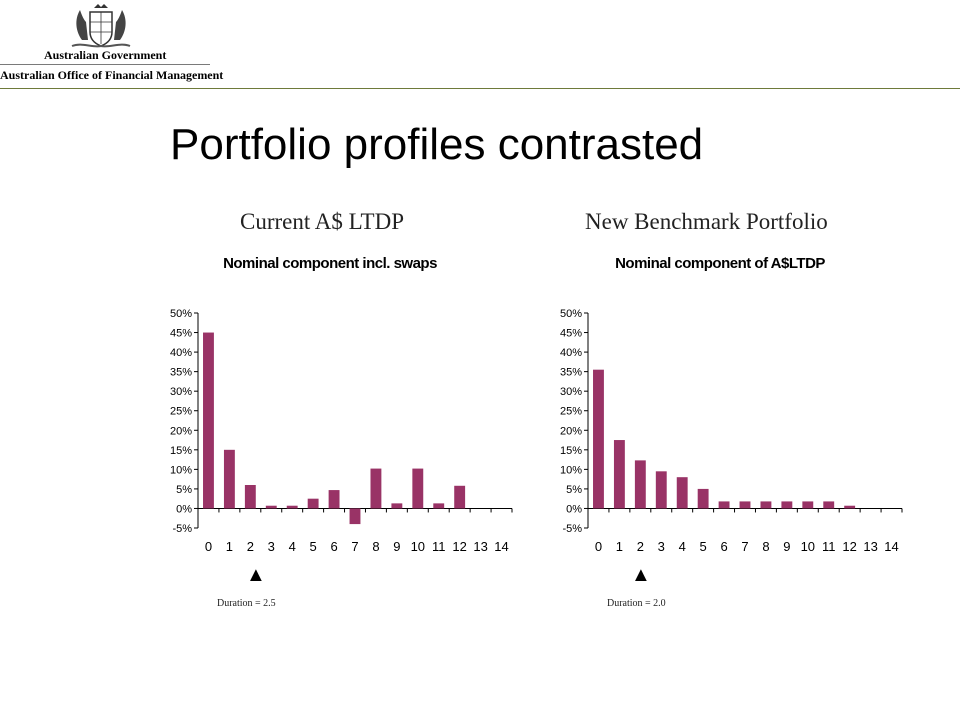 The height and width of the screenshot is (720, 960). What do you see at coordinates (101, 26) in the screenshot?
I see `coat-of-arms-icon` at bounding box center [101, 26].